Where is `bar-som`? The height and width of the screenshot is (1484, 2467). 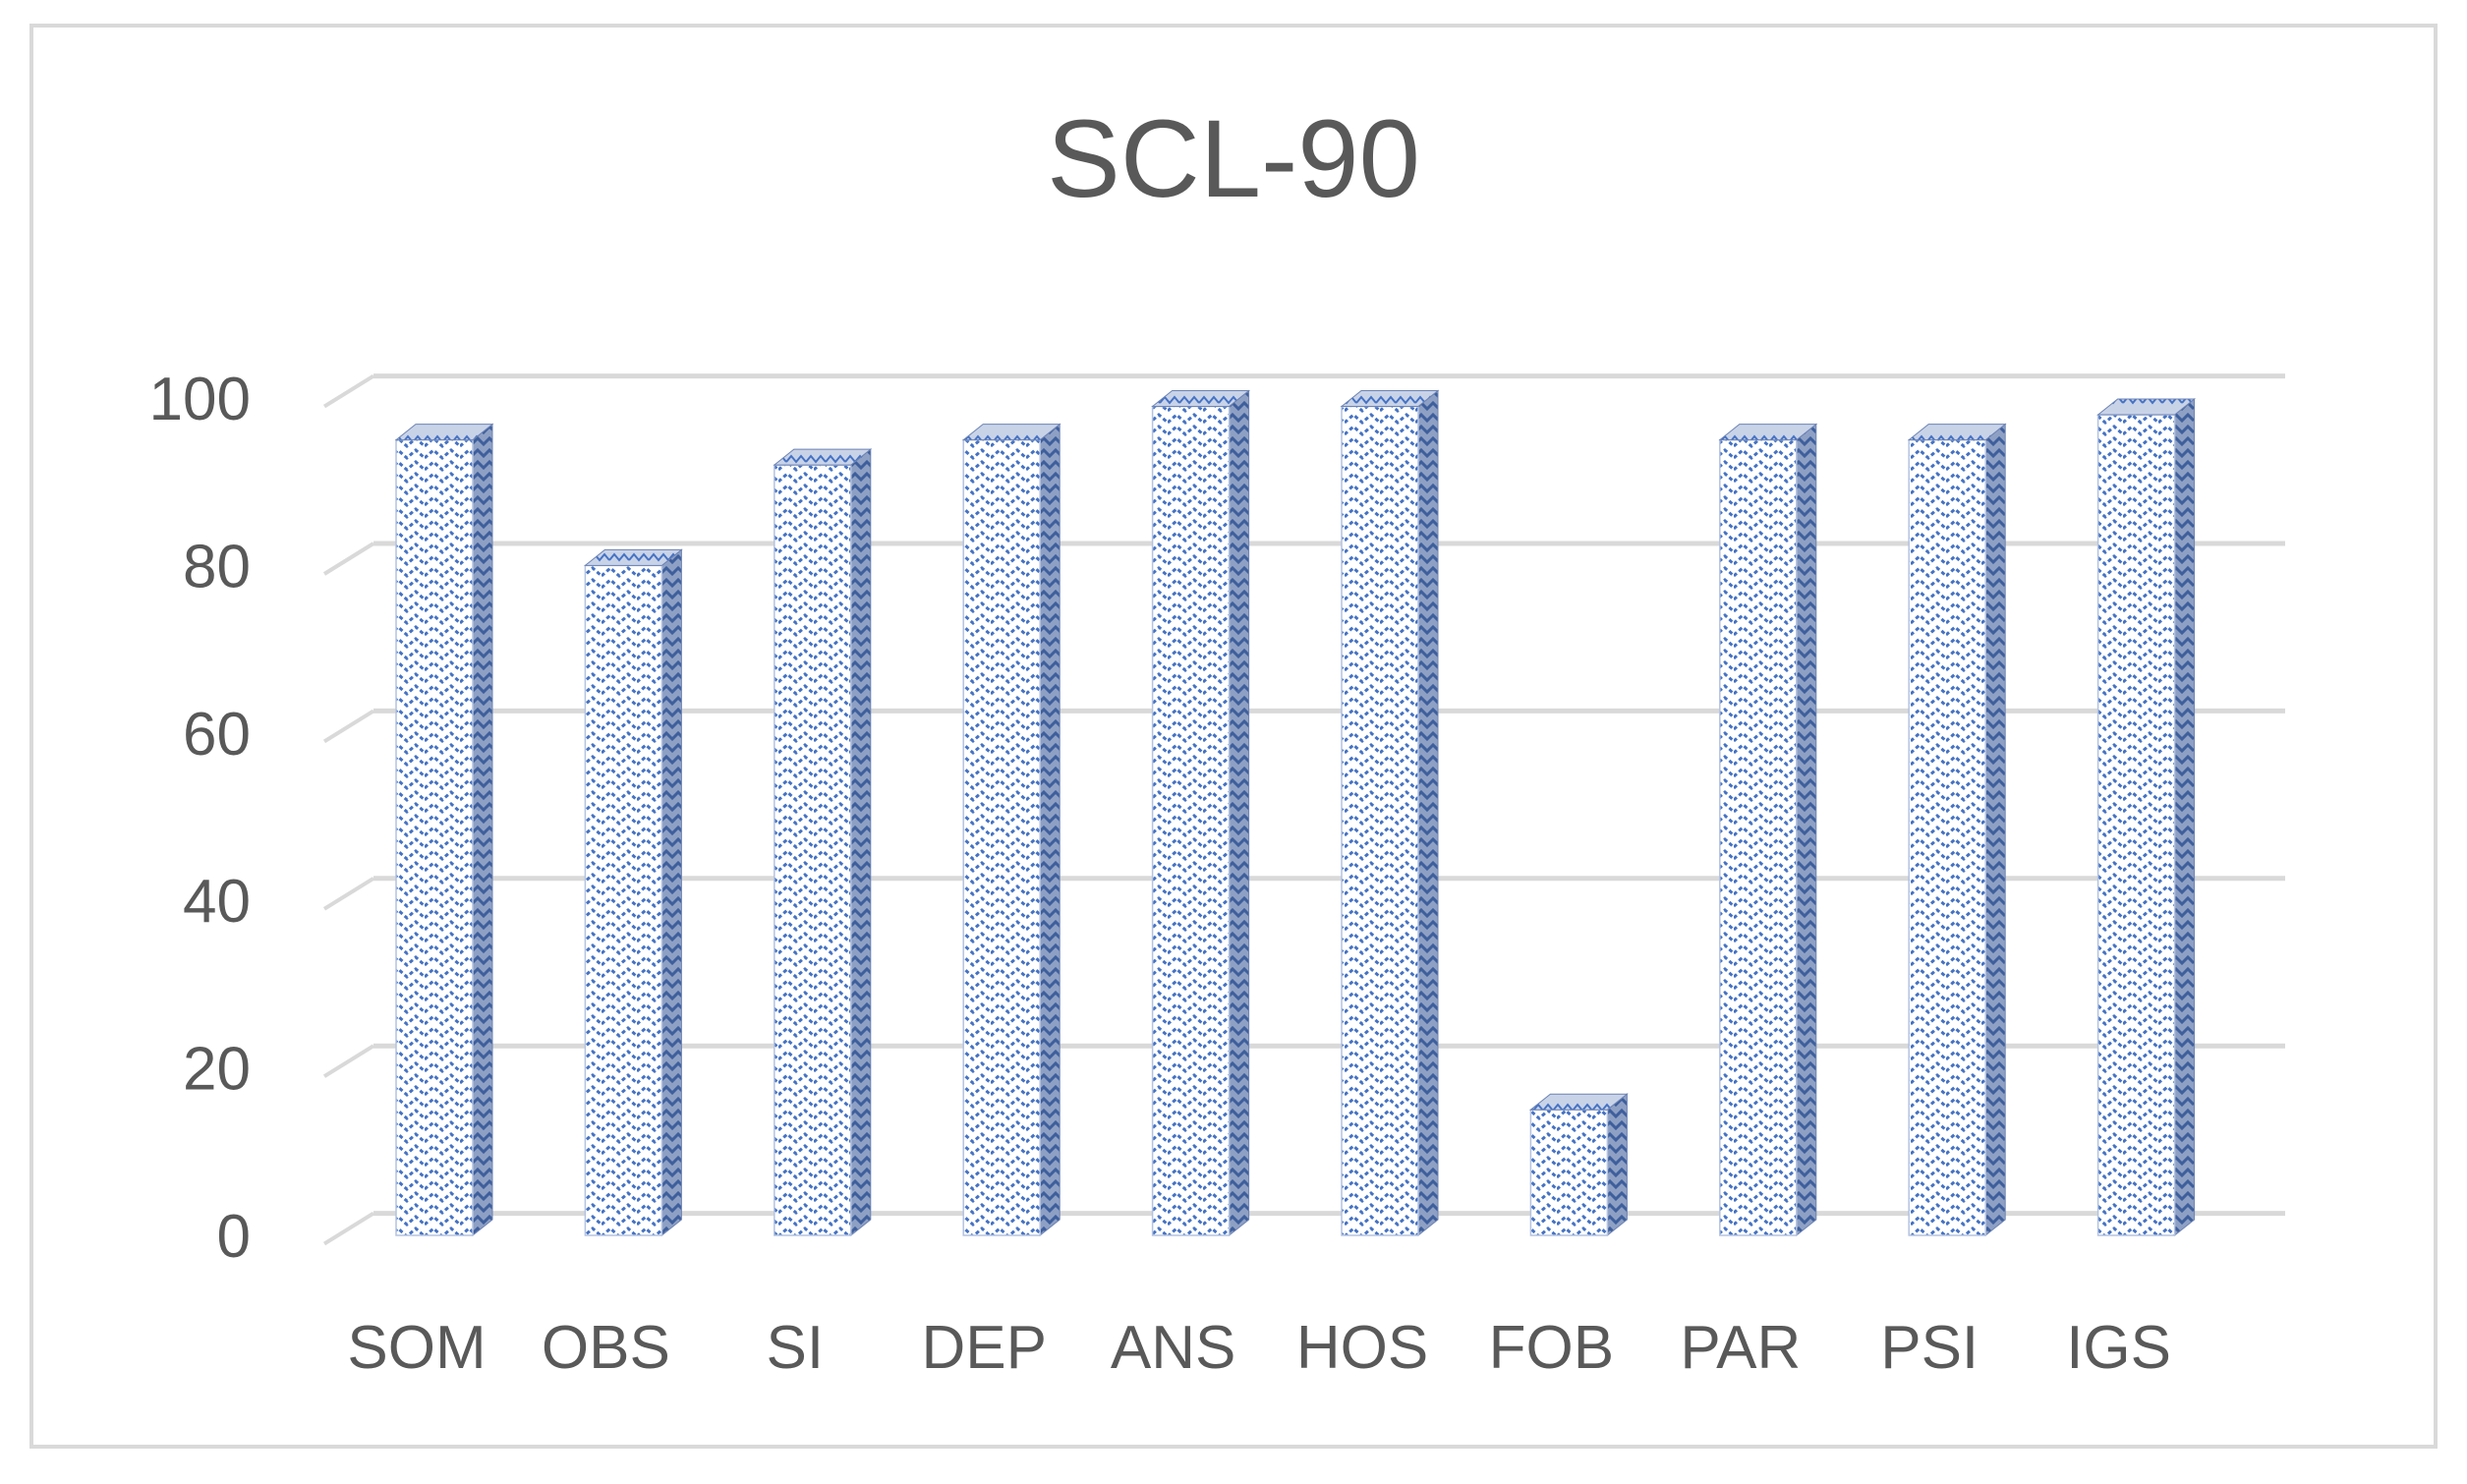
bar-som is located at coordinates (444, 830).